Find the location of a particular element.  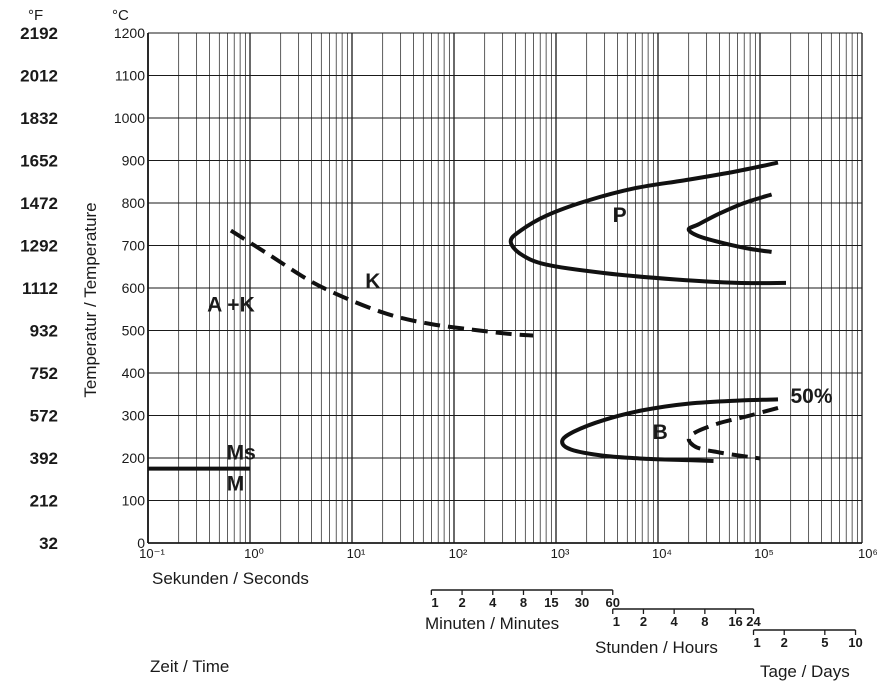

fahrenheit-tick-label: 1832 is located at coordinates (39, 118).